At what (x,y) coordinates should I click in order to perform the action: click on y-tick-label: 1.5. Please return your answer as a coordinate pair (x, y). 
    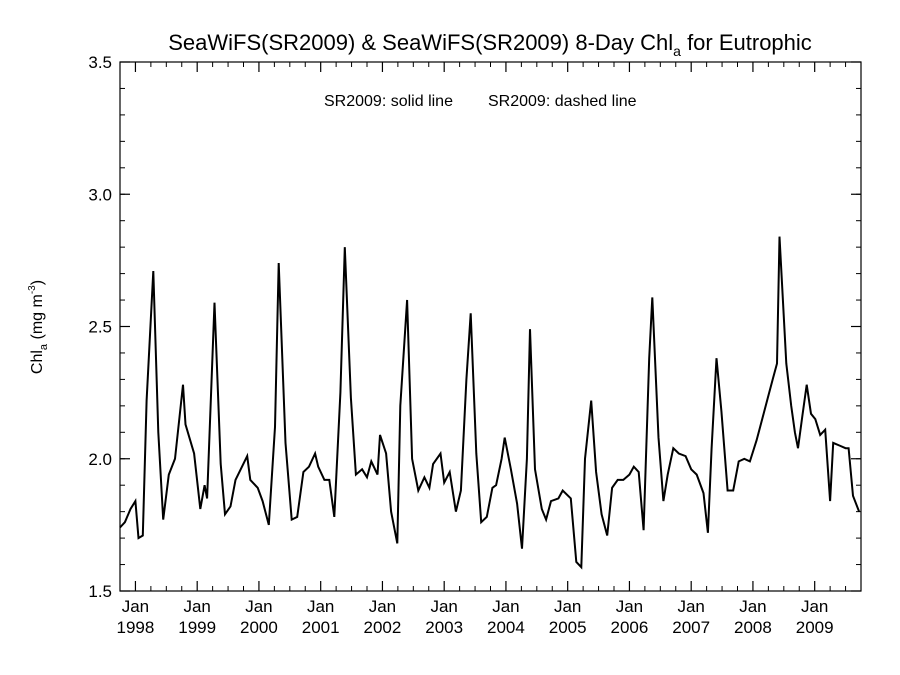
    Looking at the image, I should click on (100, 591).